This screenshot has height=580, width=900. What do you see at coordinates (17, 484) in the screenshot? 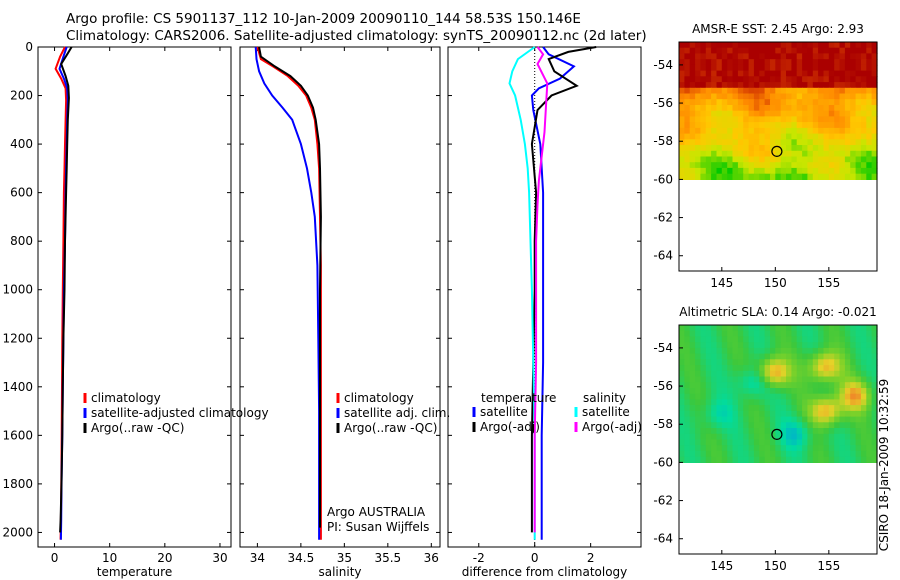
I see `y-tick-label: 1800` at bounding box center [17, 484].